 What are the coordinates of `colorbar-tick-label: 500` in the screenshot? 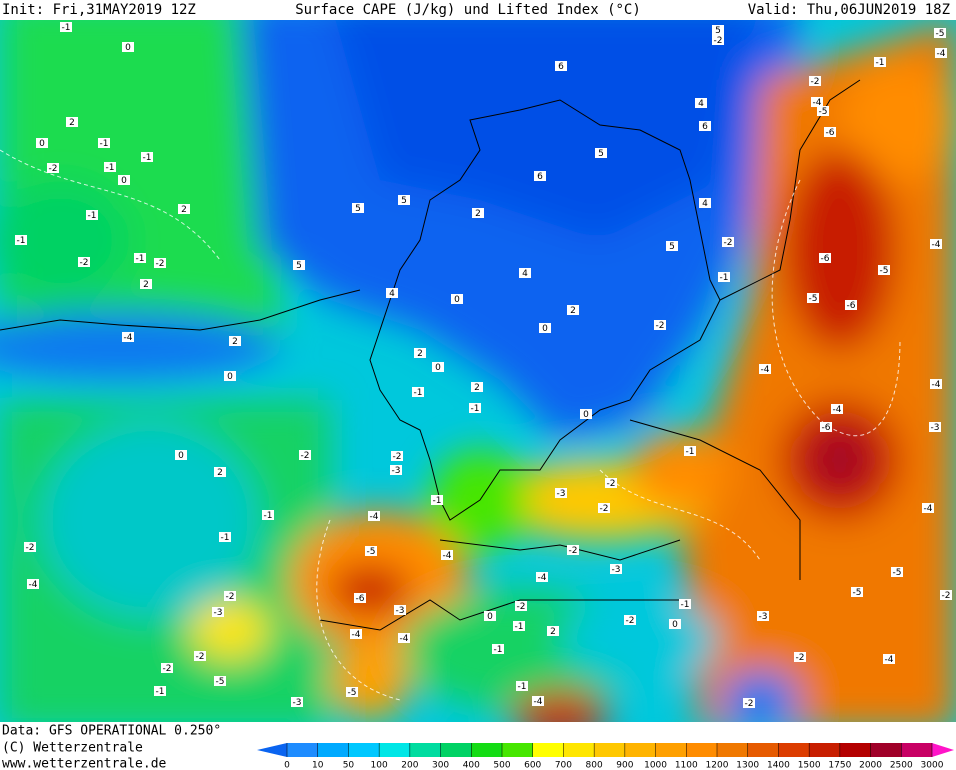 It's located at (501, 765).